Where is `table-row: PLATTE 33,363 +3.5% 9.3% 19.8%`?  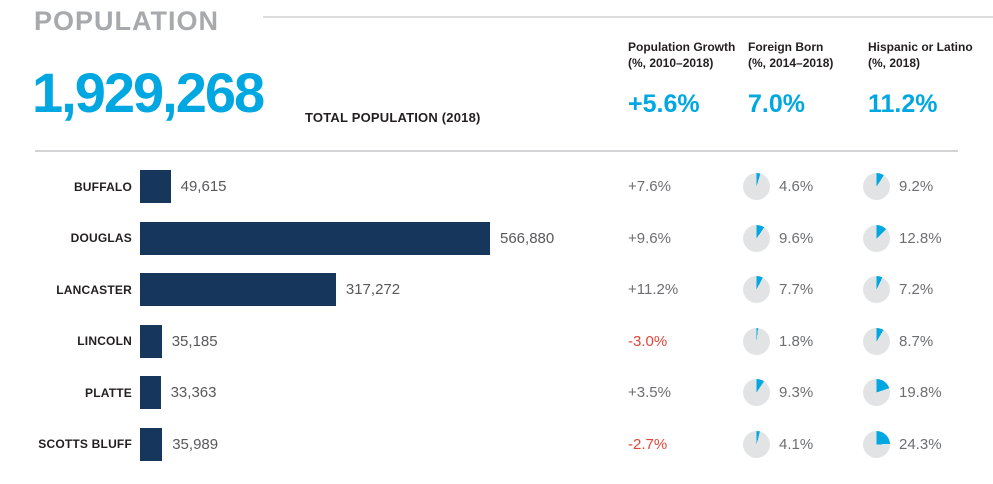 table-row: PLATTE 33,363 +3.5% 9.3% 19.8% is located at coordinates (496, 393).